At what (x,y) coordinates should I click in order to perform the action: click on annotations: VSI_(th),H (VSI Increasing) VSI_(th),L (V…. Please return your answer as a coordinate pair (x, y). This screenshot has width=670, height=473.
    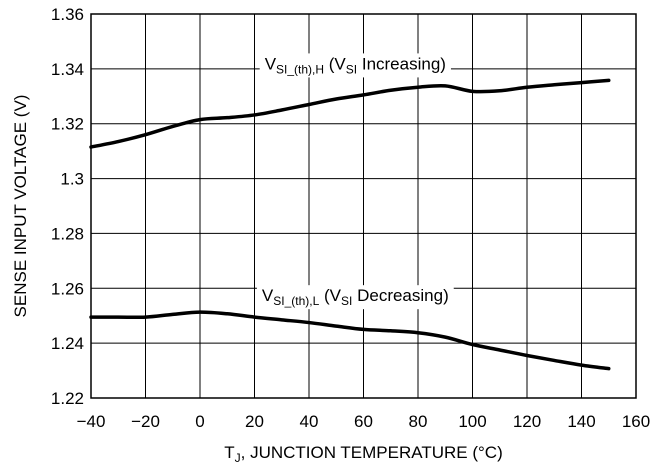
    Looking at the image, I should click on (355, 181).